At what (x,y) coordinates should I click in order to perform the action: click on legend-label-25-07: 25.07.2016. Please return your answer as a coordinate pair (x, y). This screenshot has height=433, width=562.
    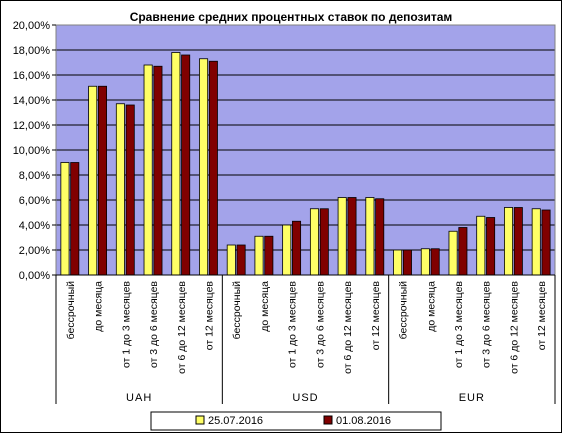
    Looking at the image, I should click on (235, 421).